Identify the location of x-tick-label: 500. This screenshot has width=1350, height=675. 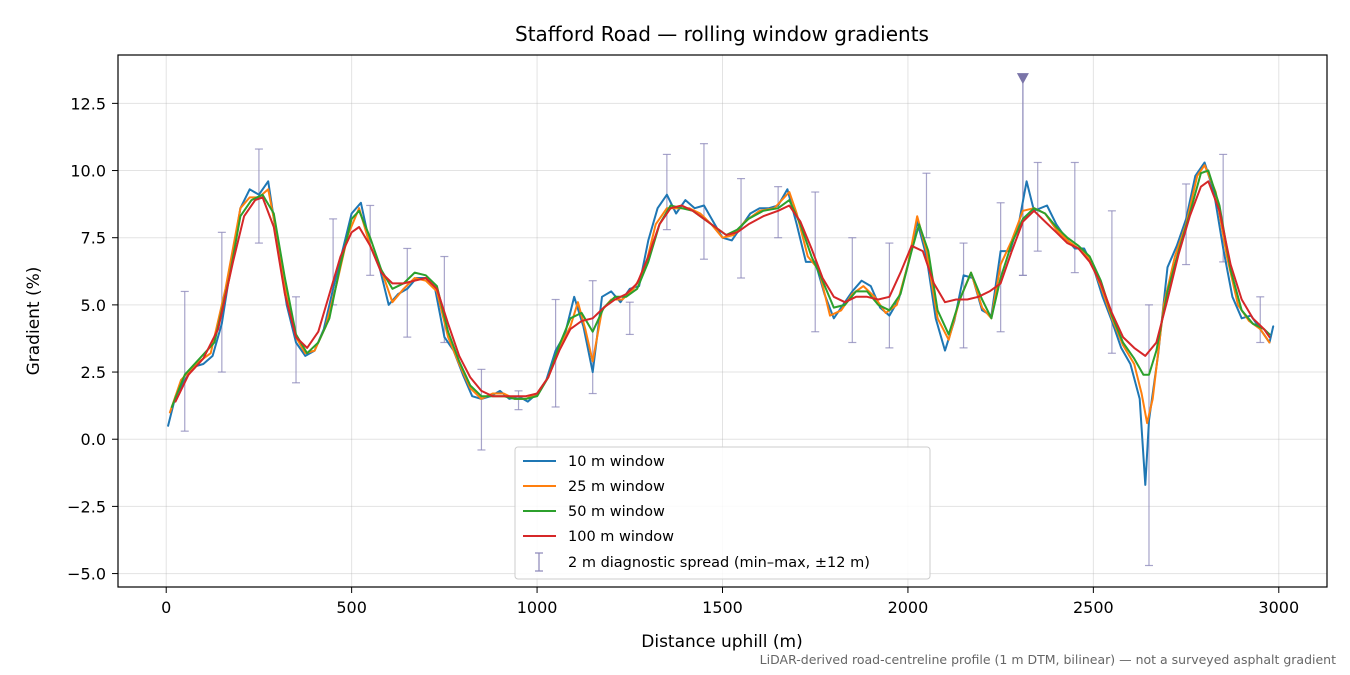
(351, 607).